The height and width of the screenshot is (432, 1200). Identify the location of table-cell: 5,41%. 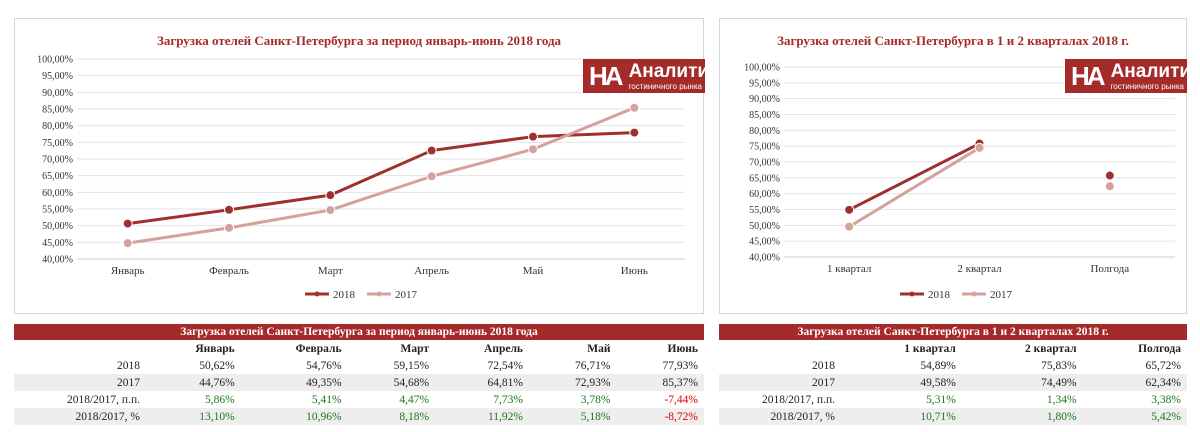
(326, 399).